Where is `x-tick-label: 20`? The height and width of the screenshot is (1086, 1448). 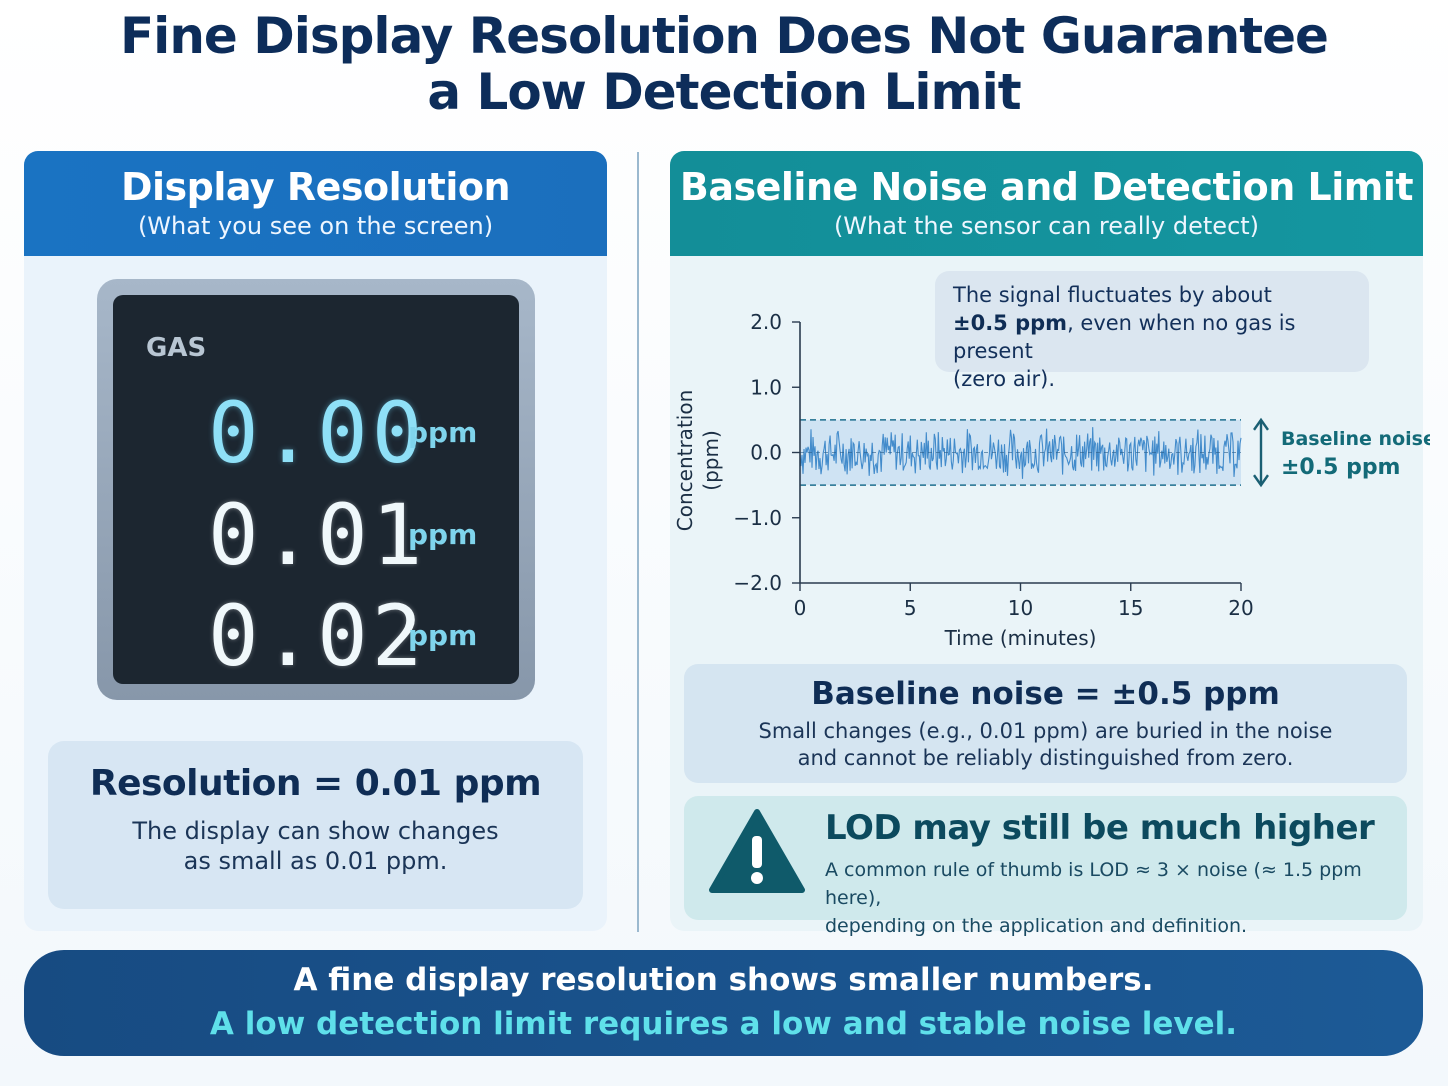
x-tick-label: 20 is located at coordinates (1240, 608).